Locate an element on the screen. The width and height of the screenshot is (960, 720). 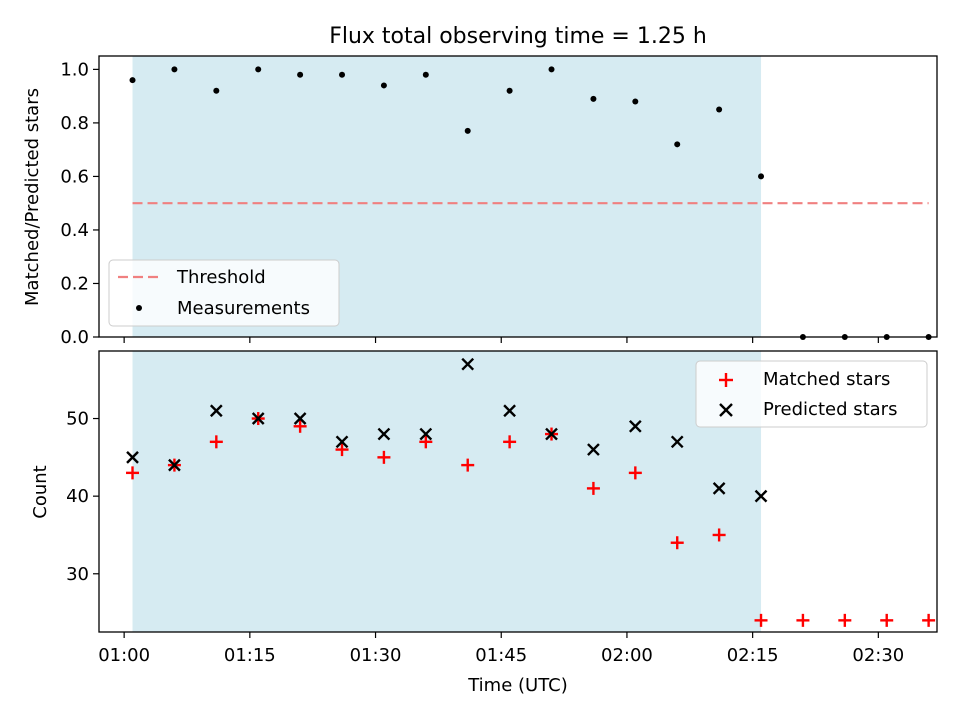
top-y-tick-label: 0.0 is located at coordinates (74, 337).